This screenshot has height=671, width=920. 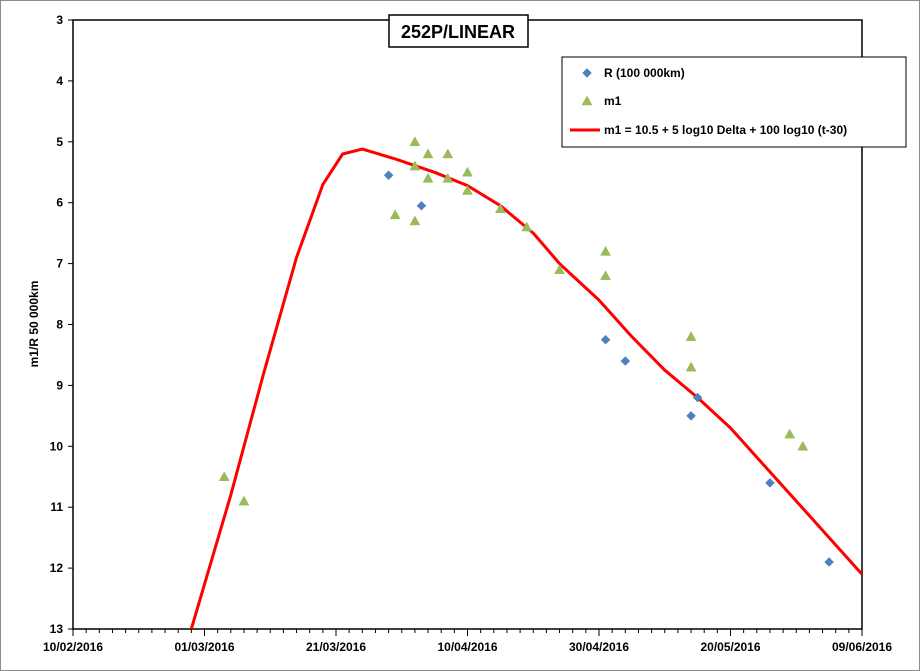 I want to click on x-tick-label: 10/02/2016, so click(x=73, y=647).